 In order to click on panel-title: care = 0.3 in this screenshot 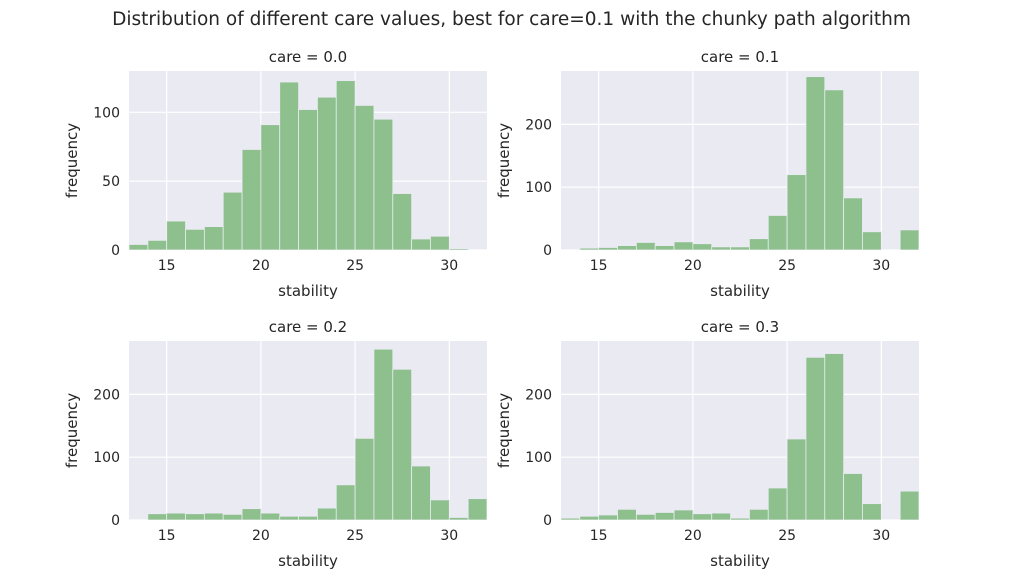, I will do `click(740, 327)`.